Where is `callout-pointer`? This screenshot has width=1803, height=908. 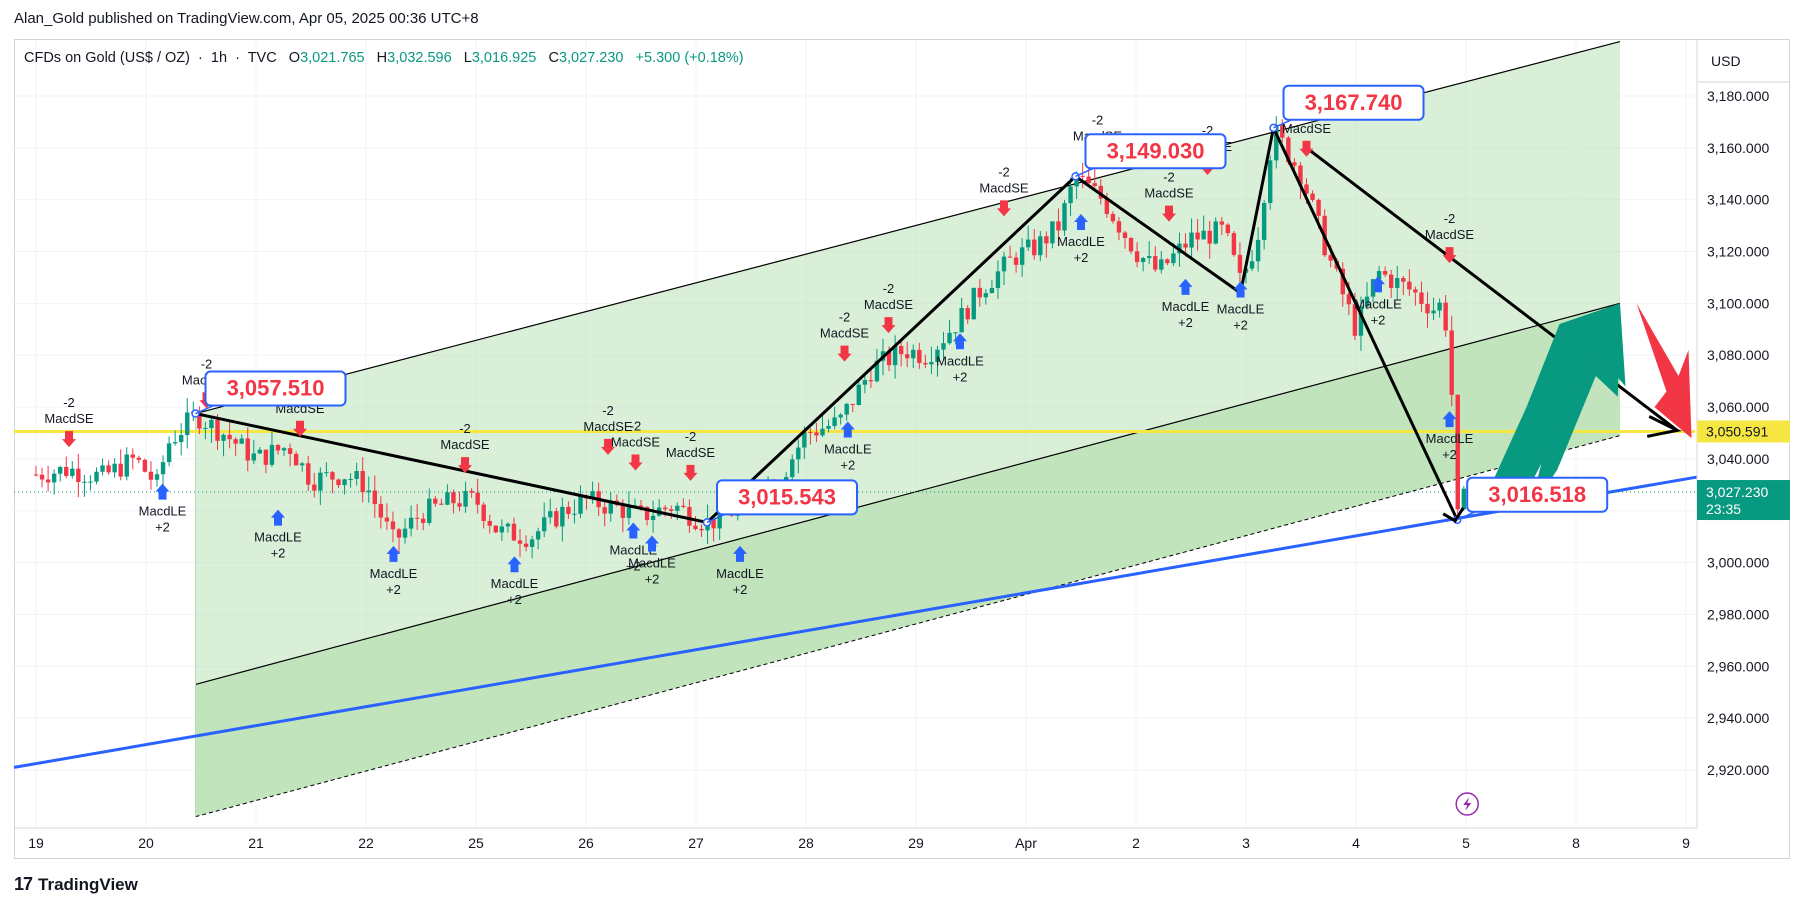 callout-pointer is located at coordinates (1084, 172).